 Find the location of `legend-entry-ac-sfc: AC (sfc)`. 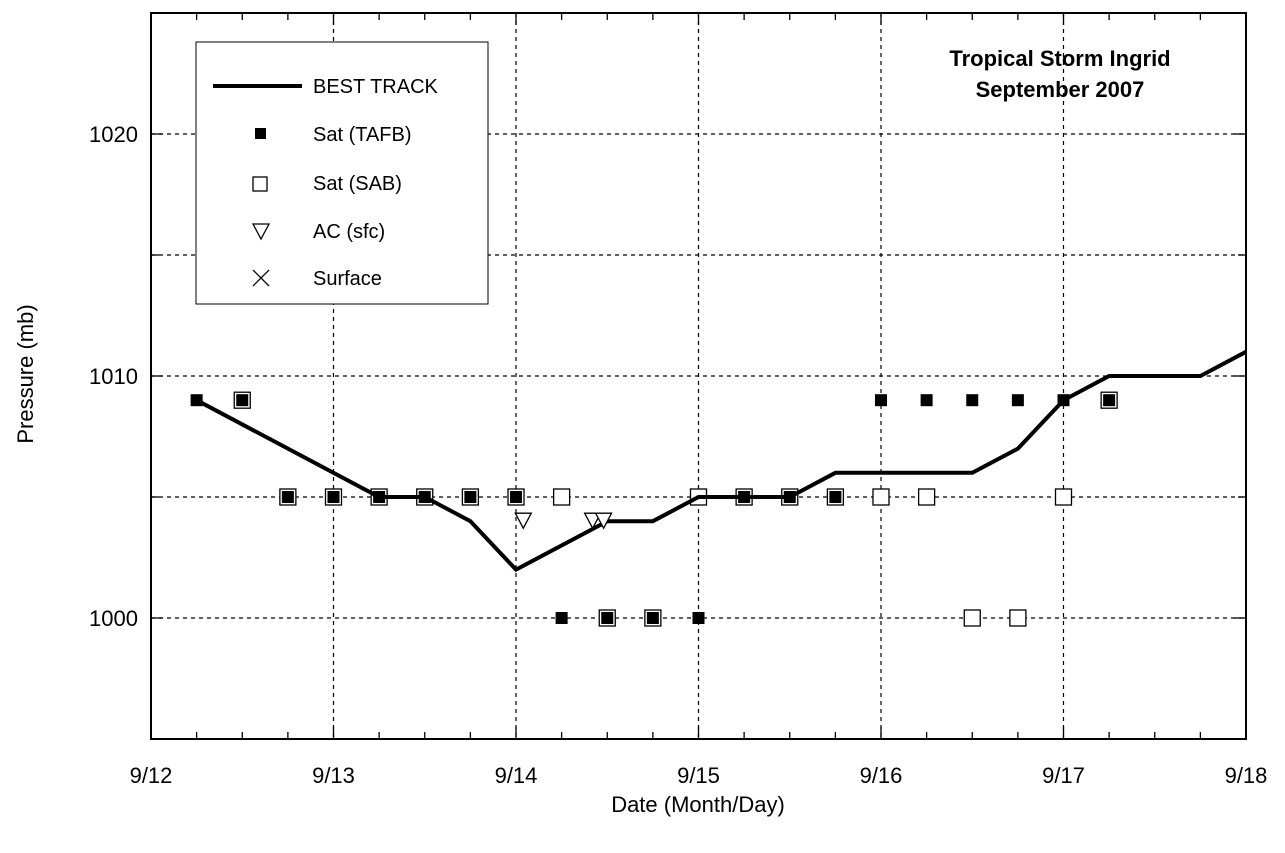

legend-entry-ac-sfc: AC (sfc) is located at coordinates (318, 232).